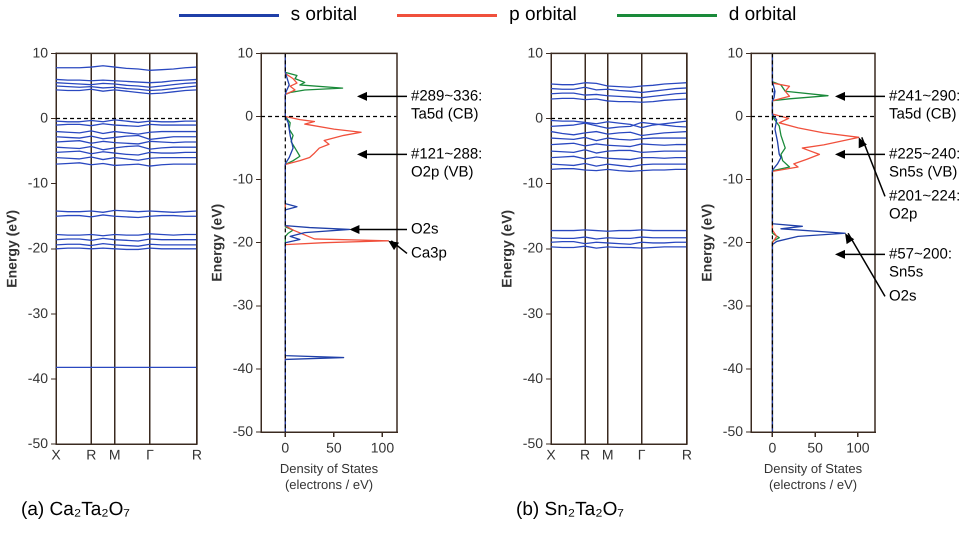  I want to click on annotation: Ca3p, so click(429, 253).